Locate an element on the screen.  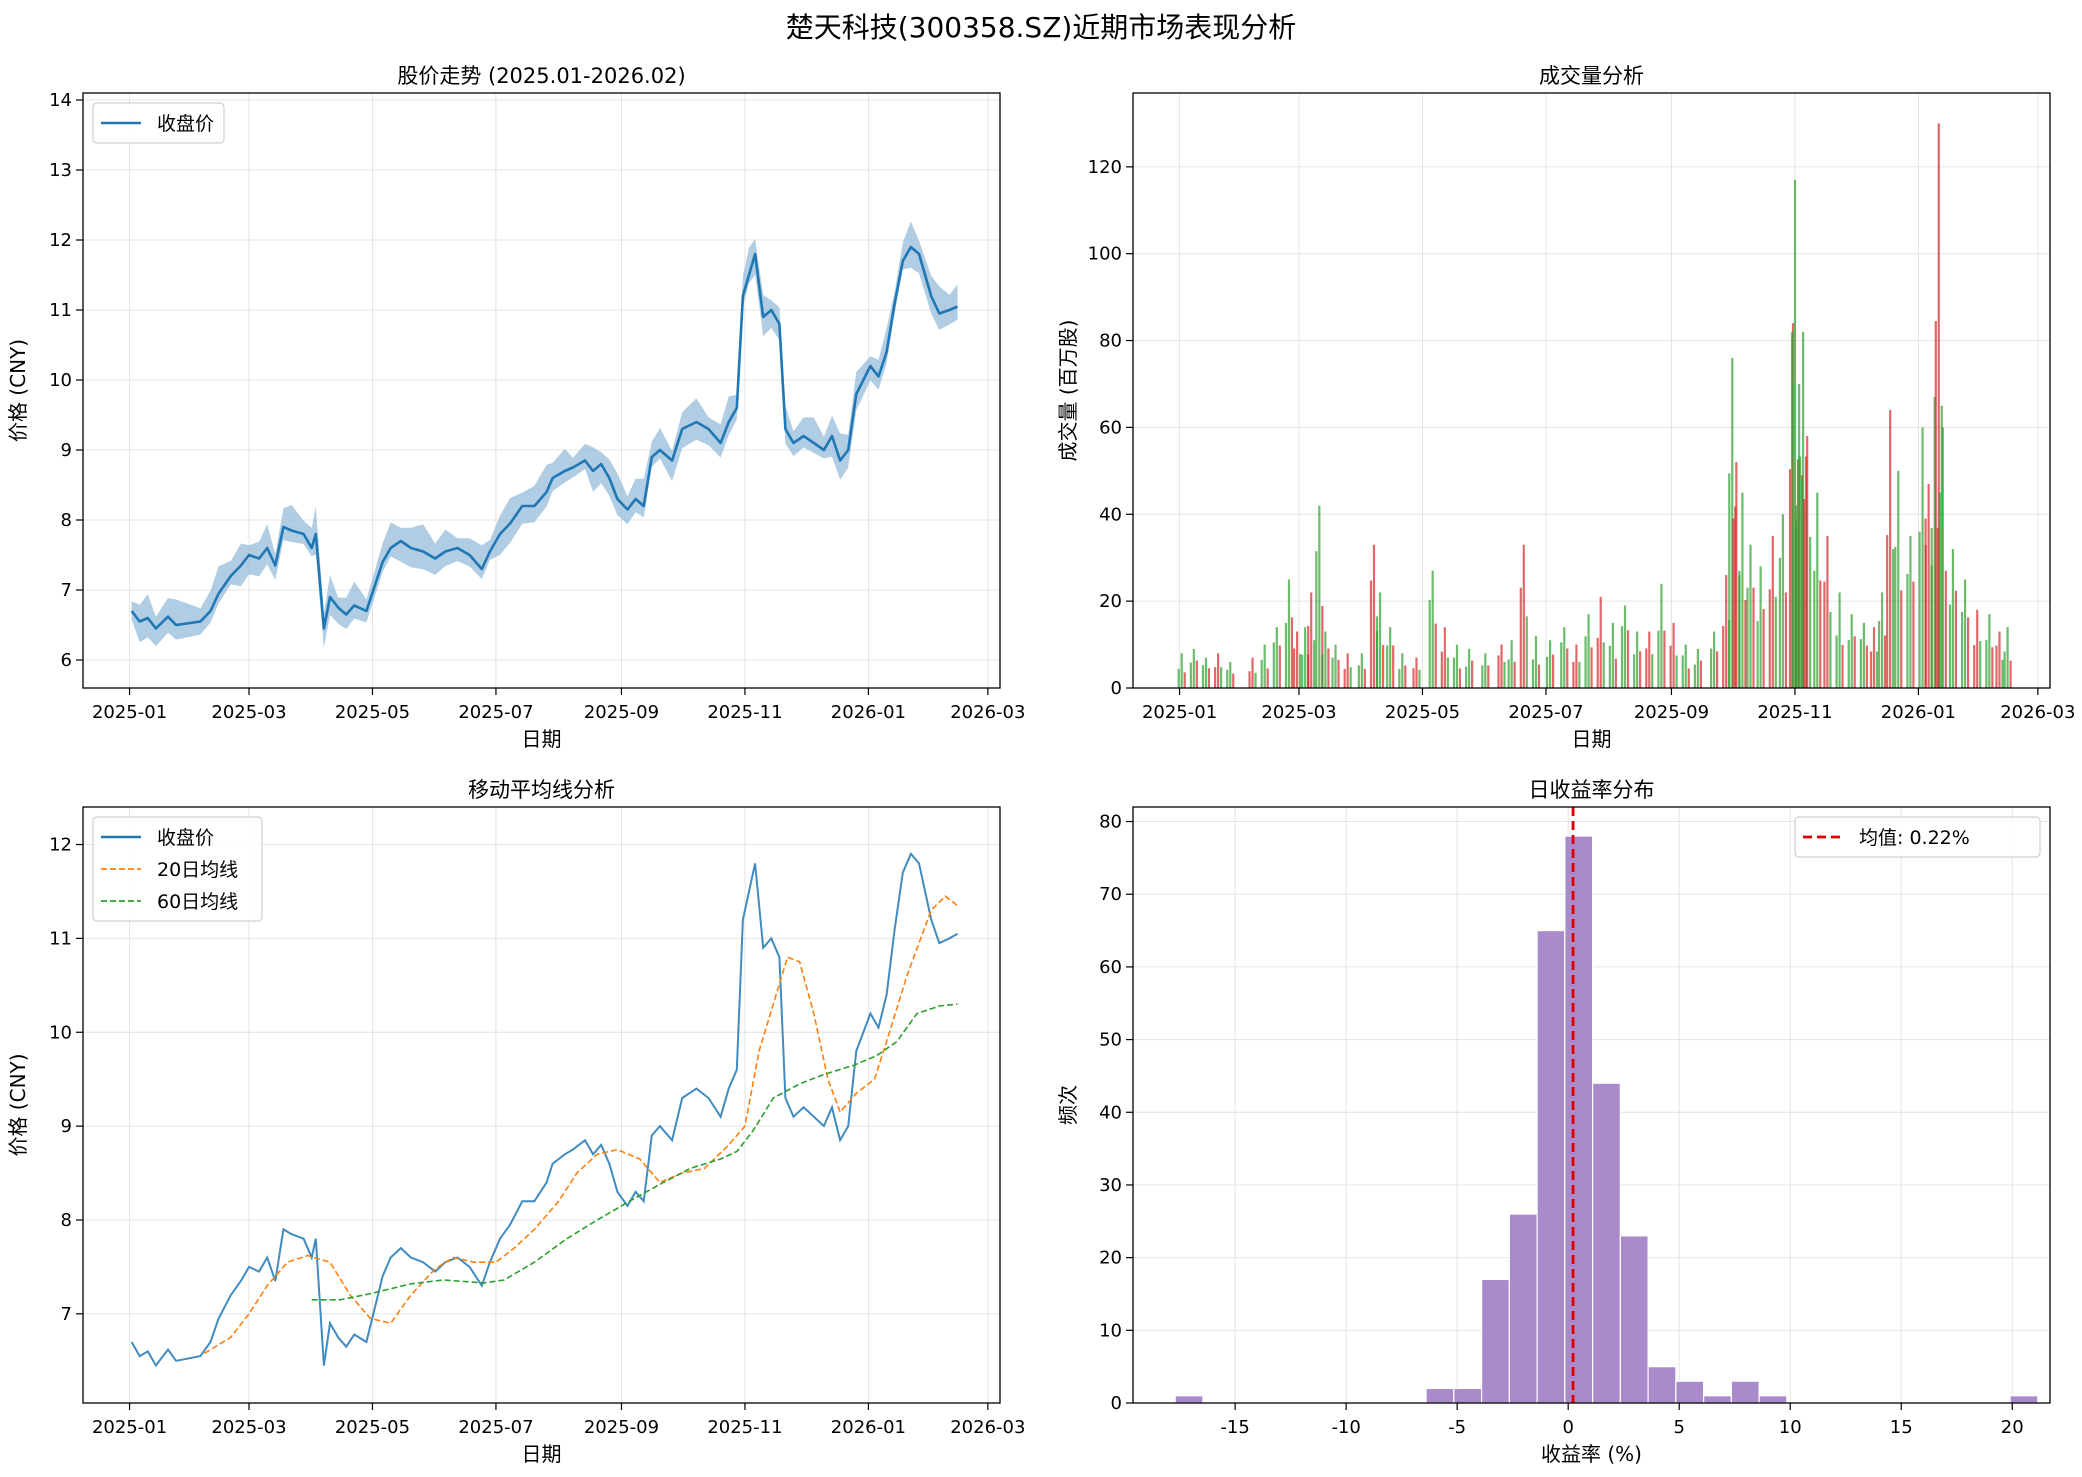
y-axis-label: 成交量 (百万股) is located at coordinates (1068, 391).